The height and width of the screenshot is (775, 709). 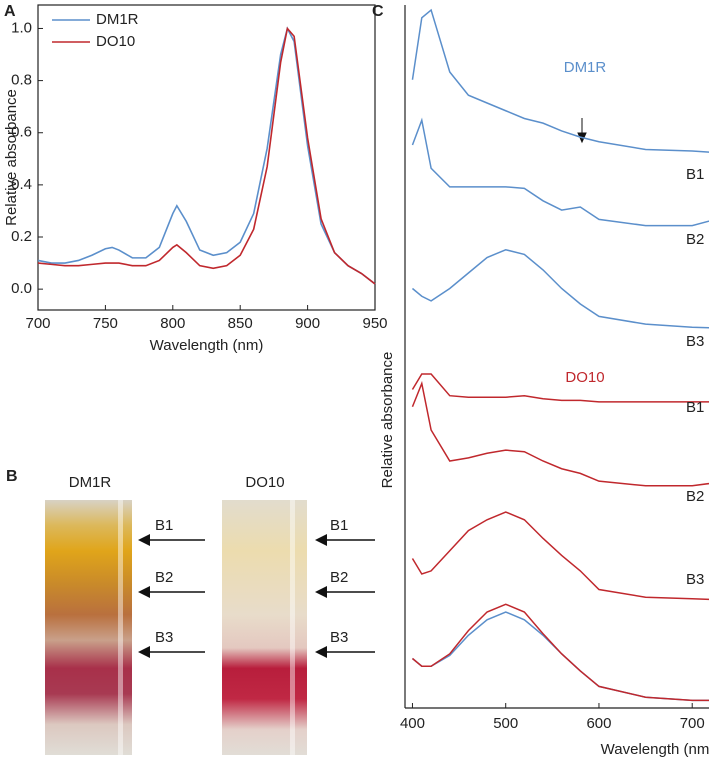 What do you see at coordinates (374, 323) in the screenshot?
I see `x-tick-label: 950` at bounding box center [374, 323].